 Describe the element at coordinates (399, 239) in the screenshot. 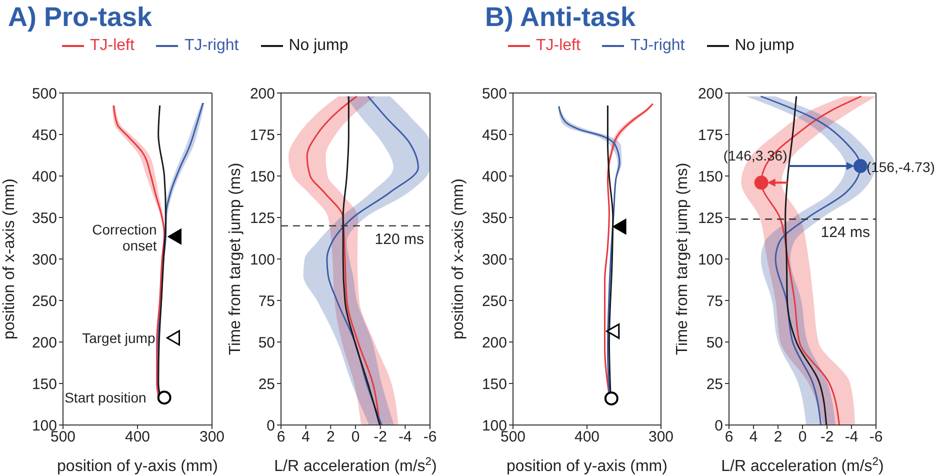

I see `ref-line-label: 120 ms` at that location.